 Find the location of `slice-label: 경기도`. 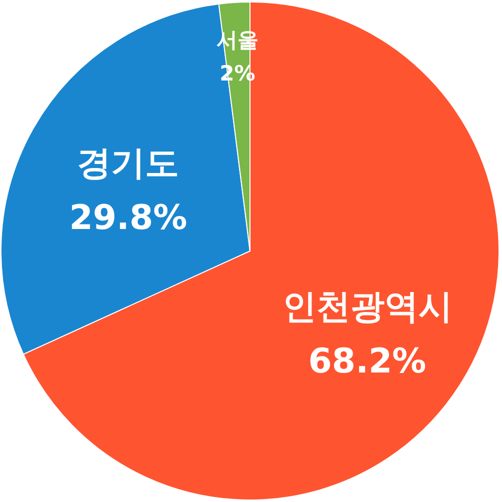

slice-label: 경기도 is located at coordinates (128, 164).